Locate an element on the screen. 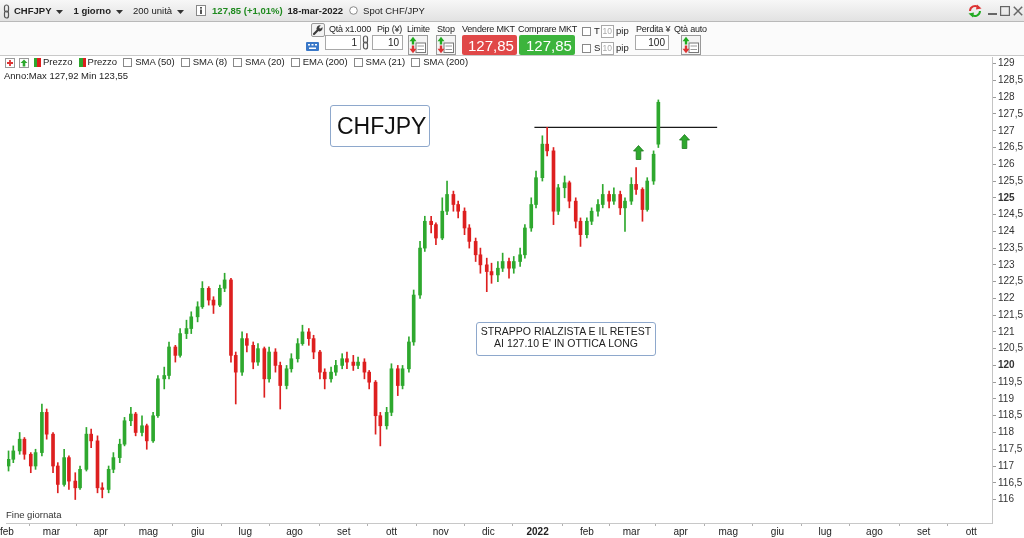 The width and height of the screenshot is (1024, 538). y-tick-label: 120,5 is located at coordinates (1011, 348).